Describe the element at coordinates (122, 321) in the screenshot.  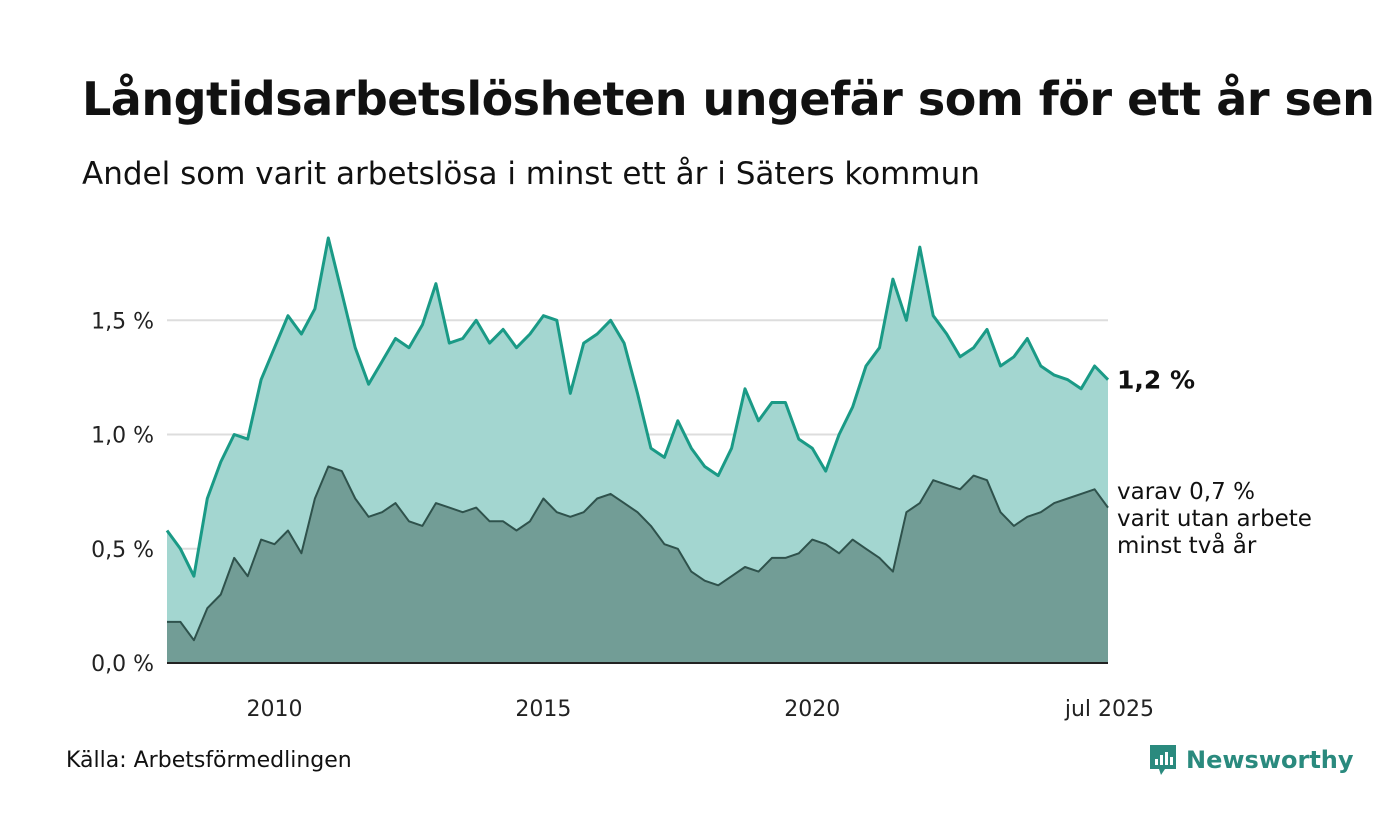
I see `y-tick-label: 1,5 %` at that location.